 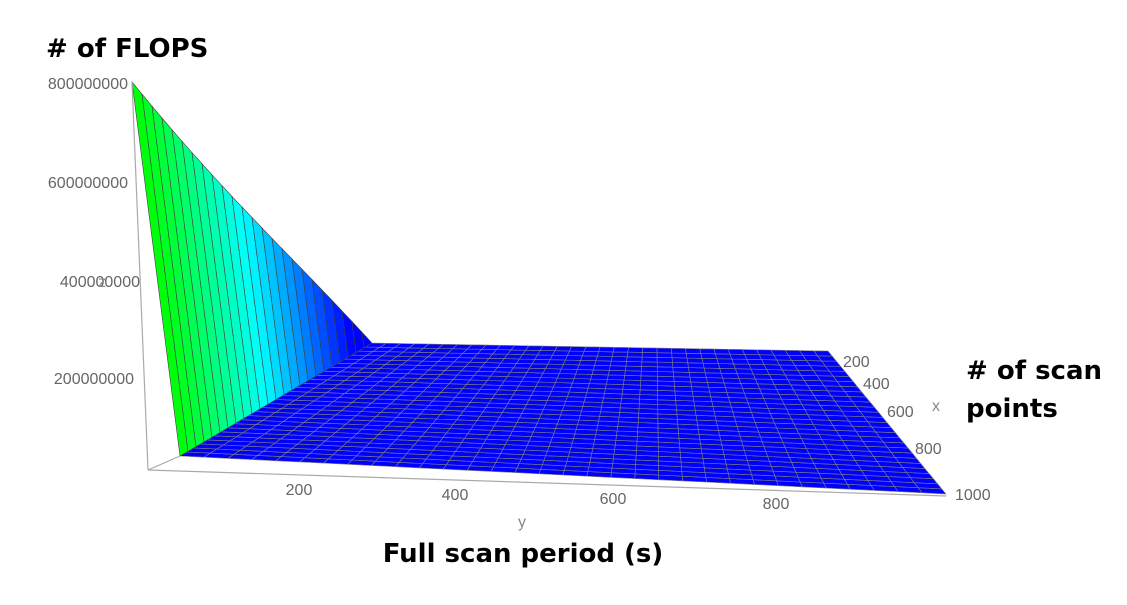 I want to click on y-tick-label: 400, so click(x=455, y=495).